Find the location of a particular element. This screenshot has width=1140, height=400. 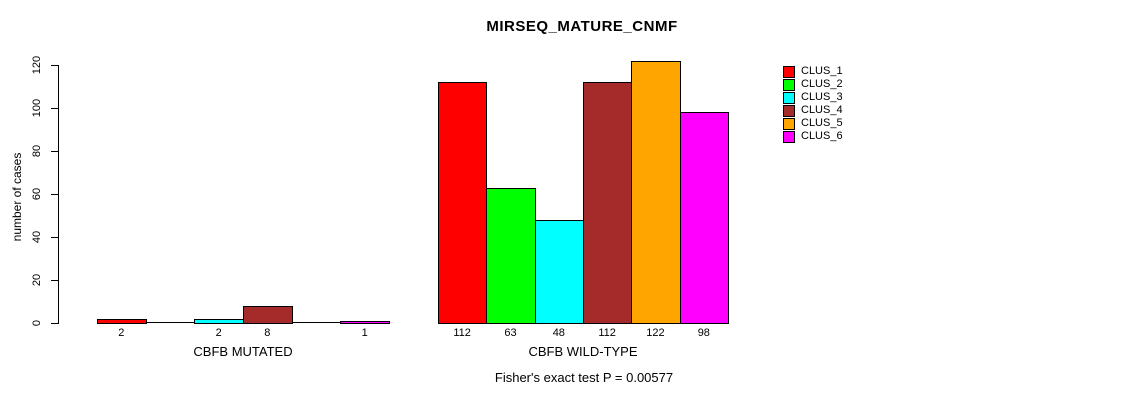

legend-item: CLUS_5 is located at coordinates (813, 123).